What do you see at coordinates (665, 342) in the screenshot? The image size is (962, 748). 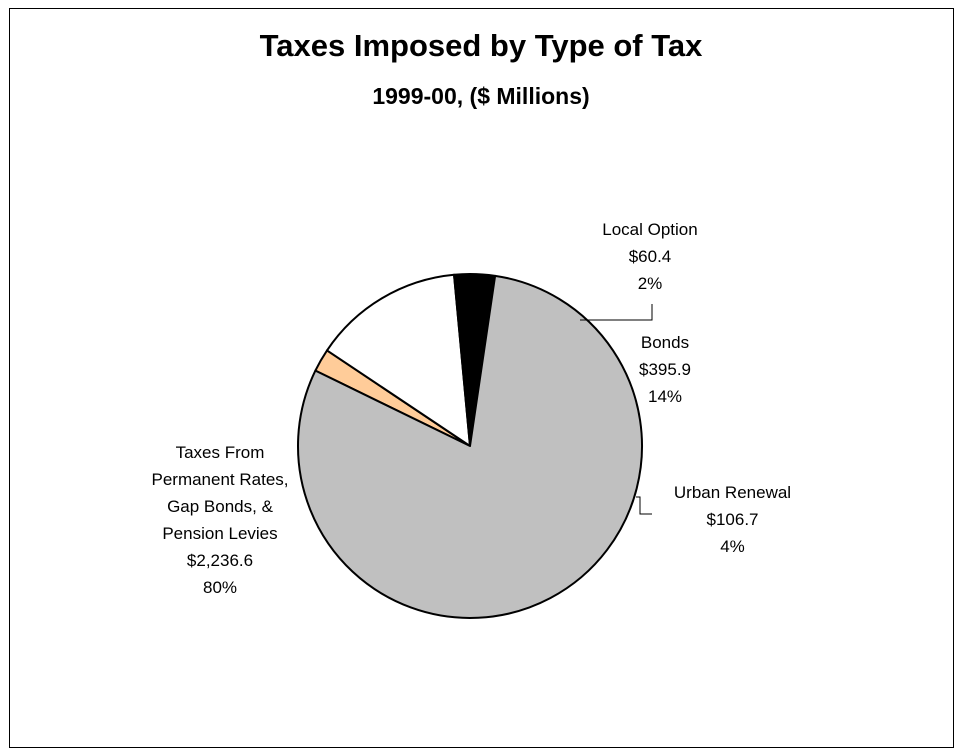 I see `label-bonds-name: Bonds` at bounding box center [665, 342].